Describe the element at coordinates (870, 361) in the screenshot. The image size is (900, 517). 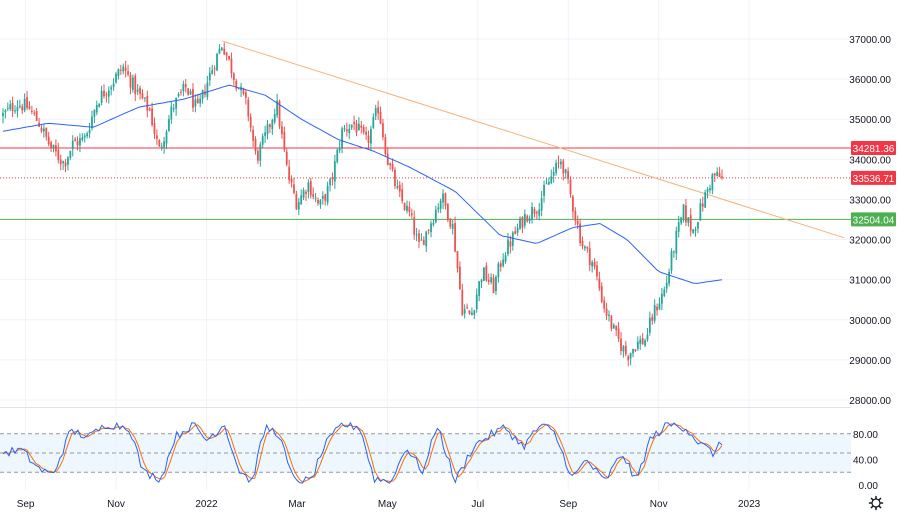
I see `price-tick-label: 29000.00` at that location.